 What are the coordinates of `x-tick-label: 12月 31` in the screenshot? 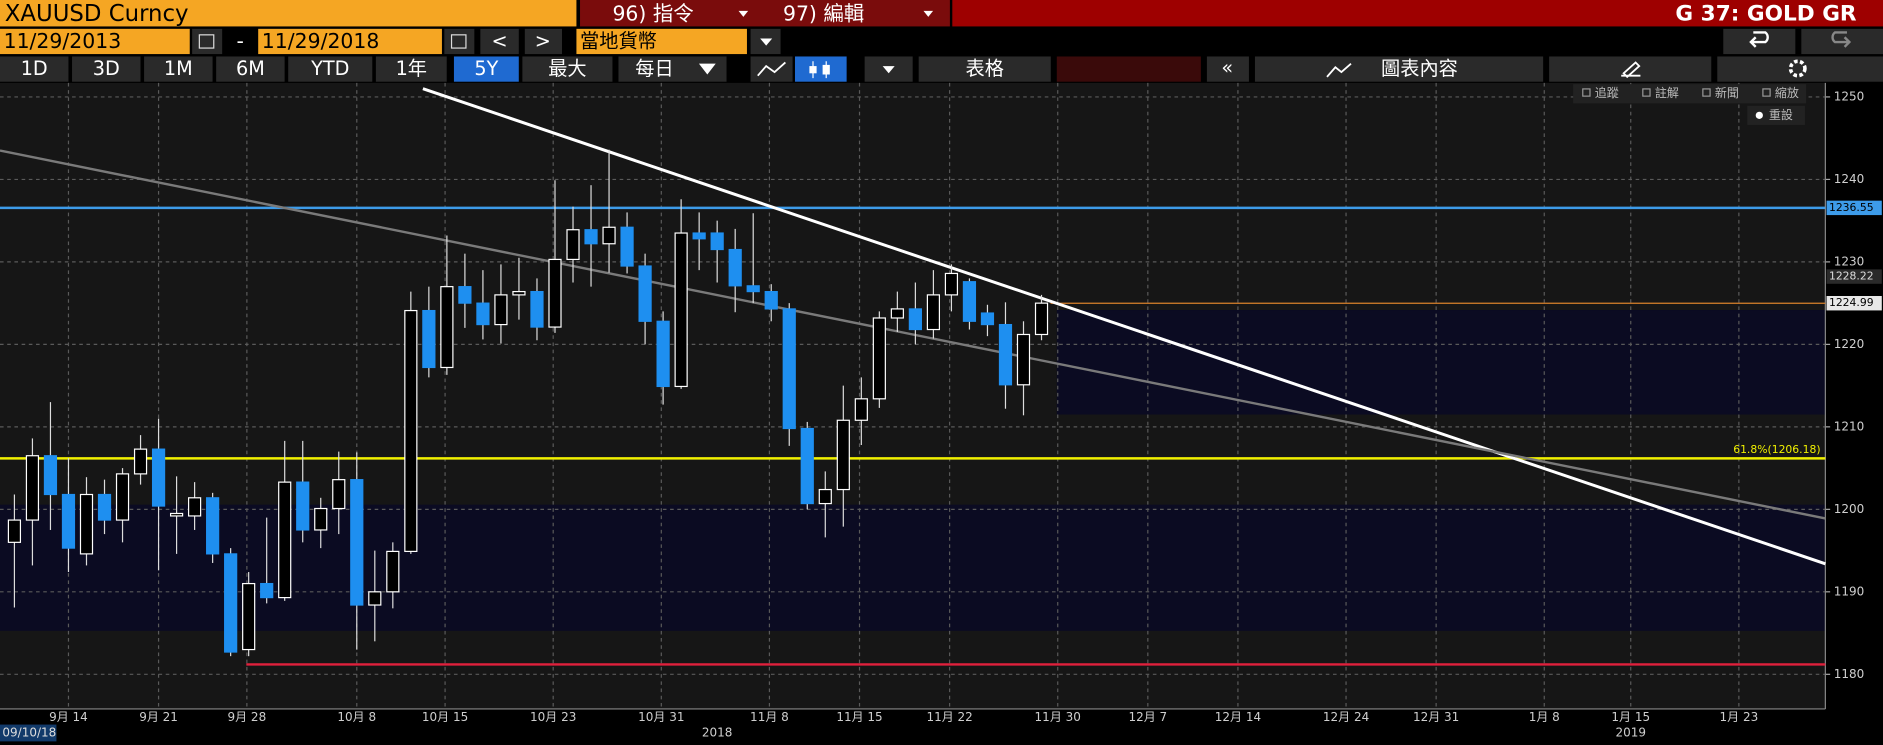 It's located at (1436, 717).